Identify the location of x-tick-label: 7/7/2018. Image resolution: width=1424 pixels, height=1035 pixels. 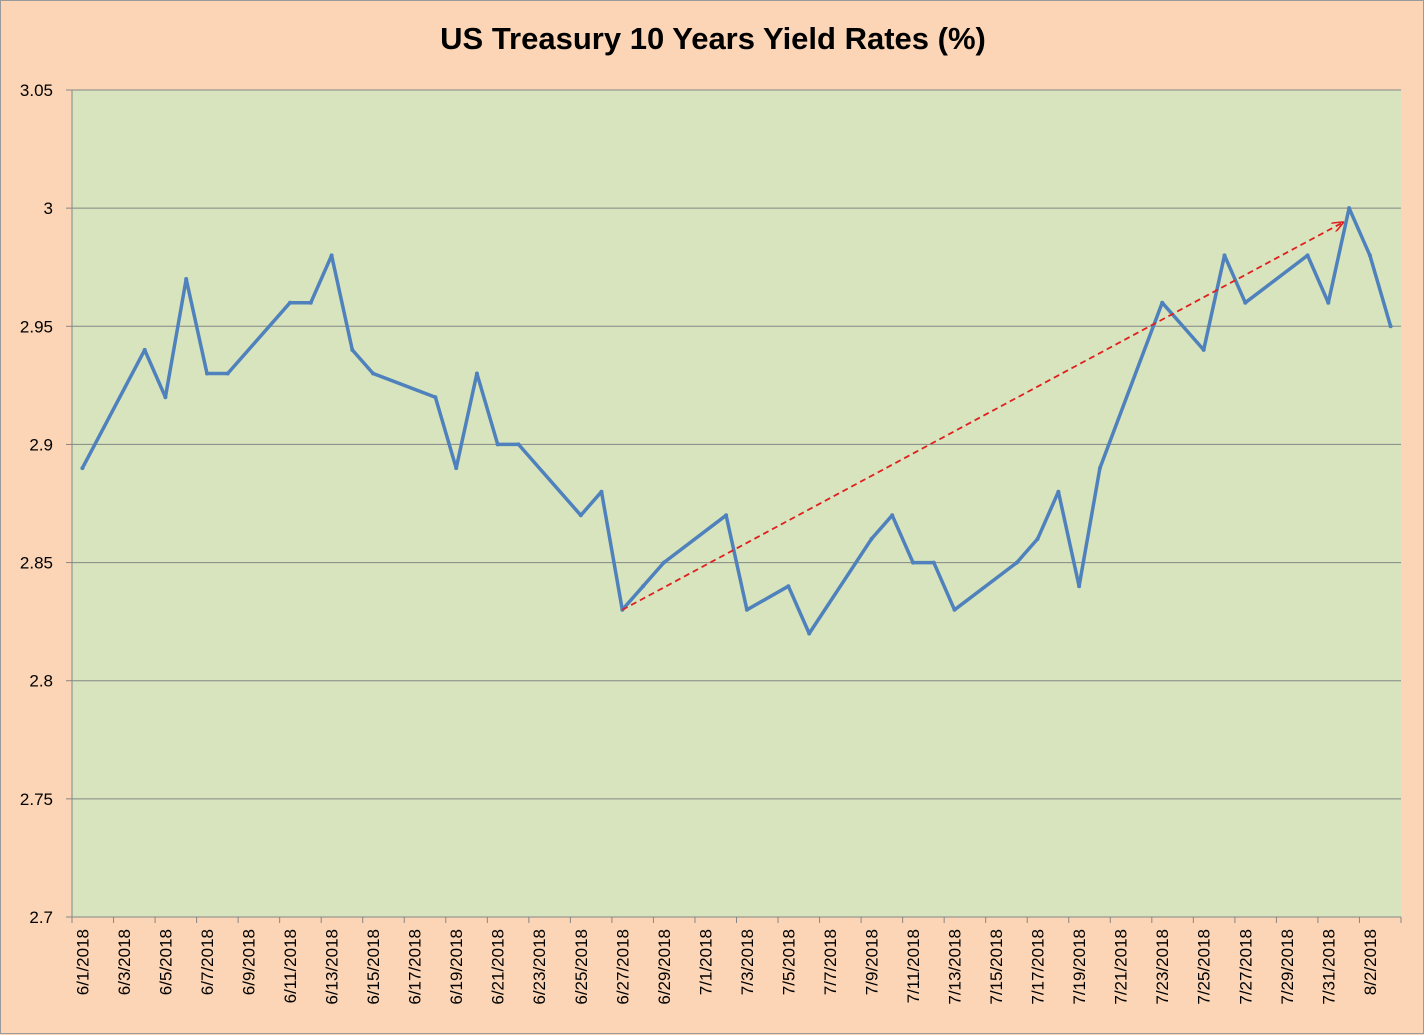
(830, 962).